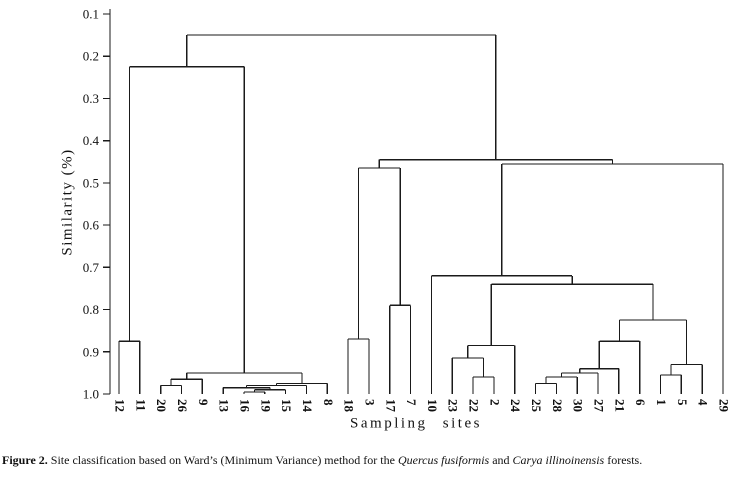 The image size is (737, 482). I want to click on y-tick-label: 1.0, so click(91, 394).